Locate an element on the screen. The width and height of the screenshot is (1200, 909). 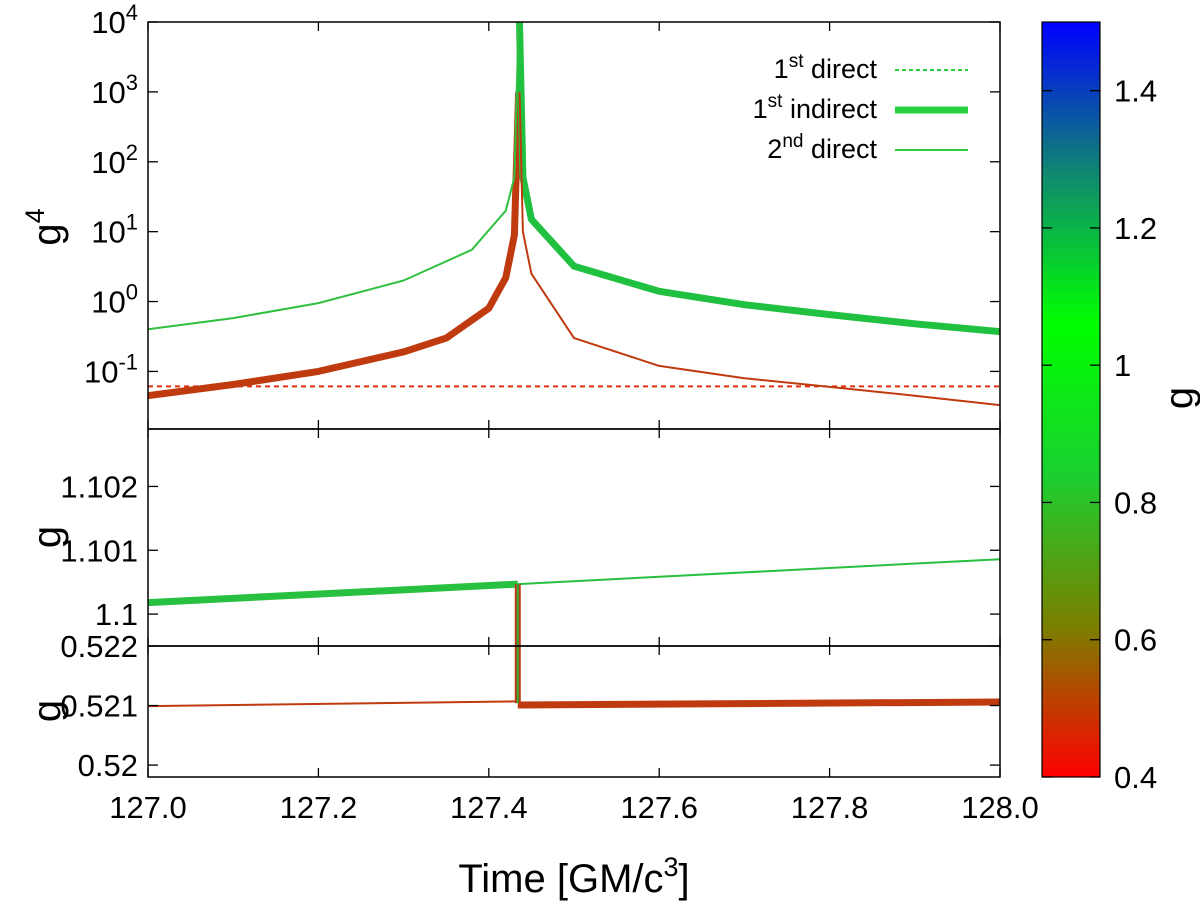
ytick-exponent: 3 is located at coordinates (132, 82).